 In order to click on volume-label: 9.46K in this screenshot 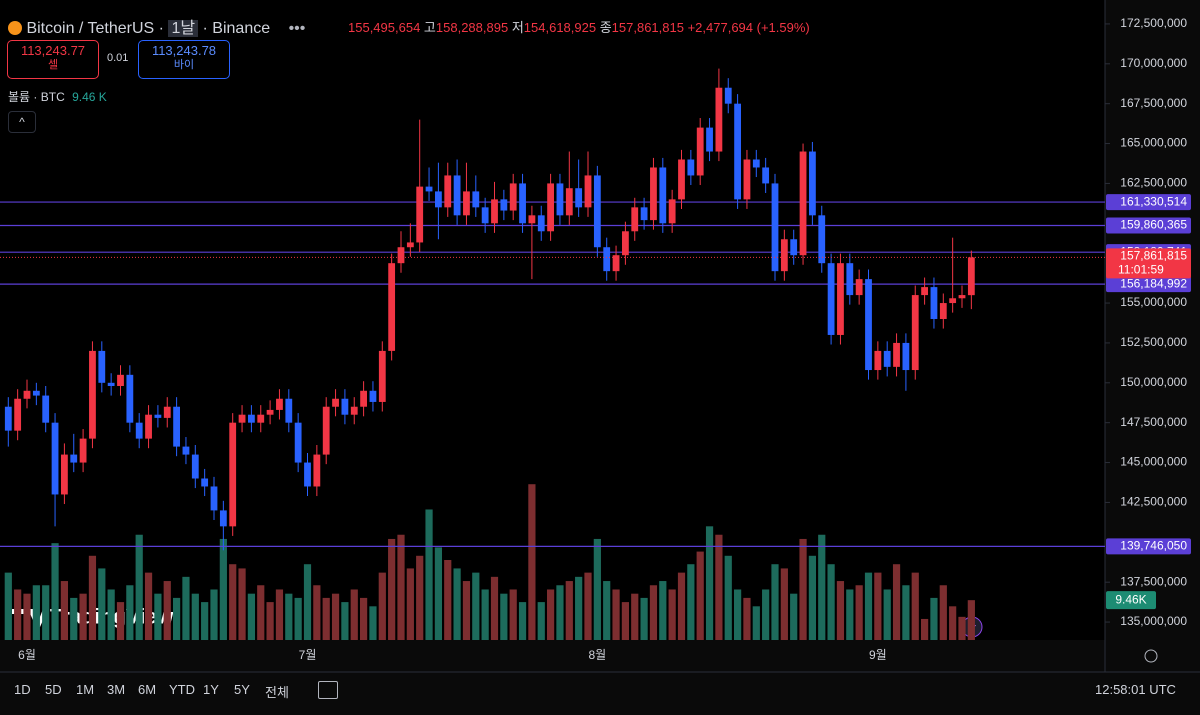, I will do `click(1130, 599)`.